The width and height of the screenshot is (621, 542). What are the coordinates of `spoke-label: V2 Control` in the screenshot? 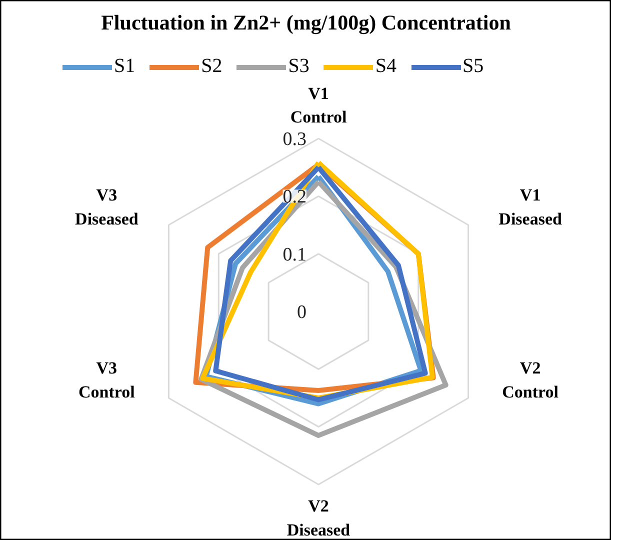 It's located at (530, 380).